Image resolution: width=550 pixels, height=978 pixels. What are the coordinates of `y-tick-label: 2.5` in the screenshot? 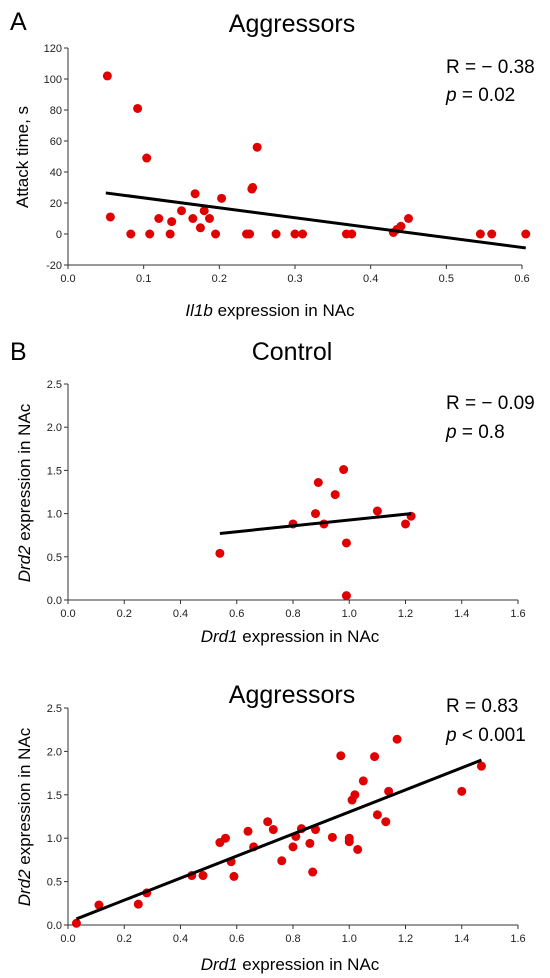 It's located at (54, 385).